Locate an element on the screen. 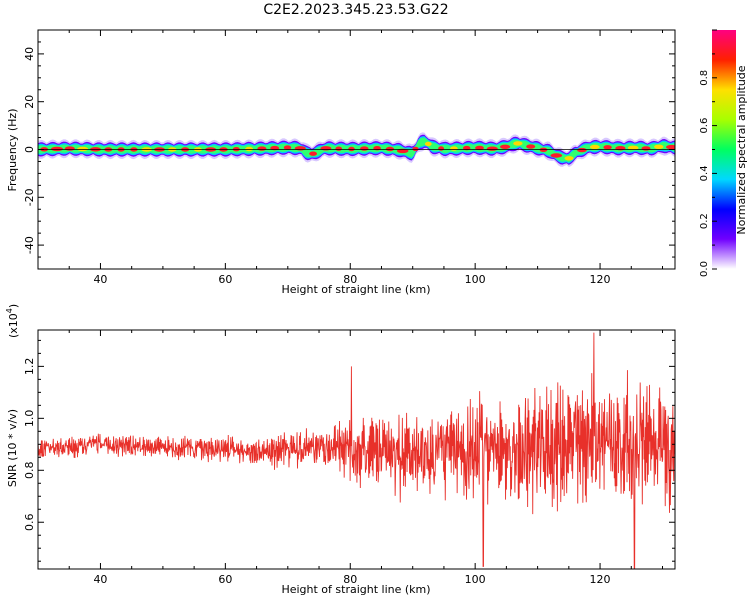  colorbar-tick-label: 0.0 is located at coordinates (704, 269).